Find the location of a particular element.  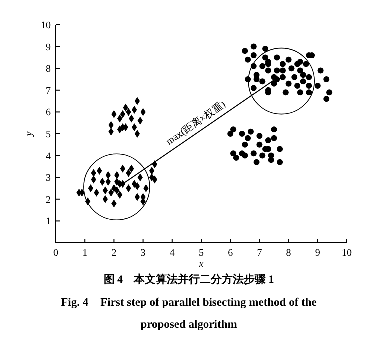

y-tick-label: 7 is located at coordinates (48, 91).